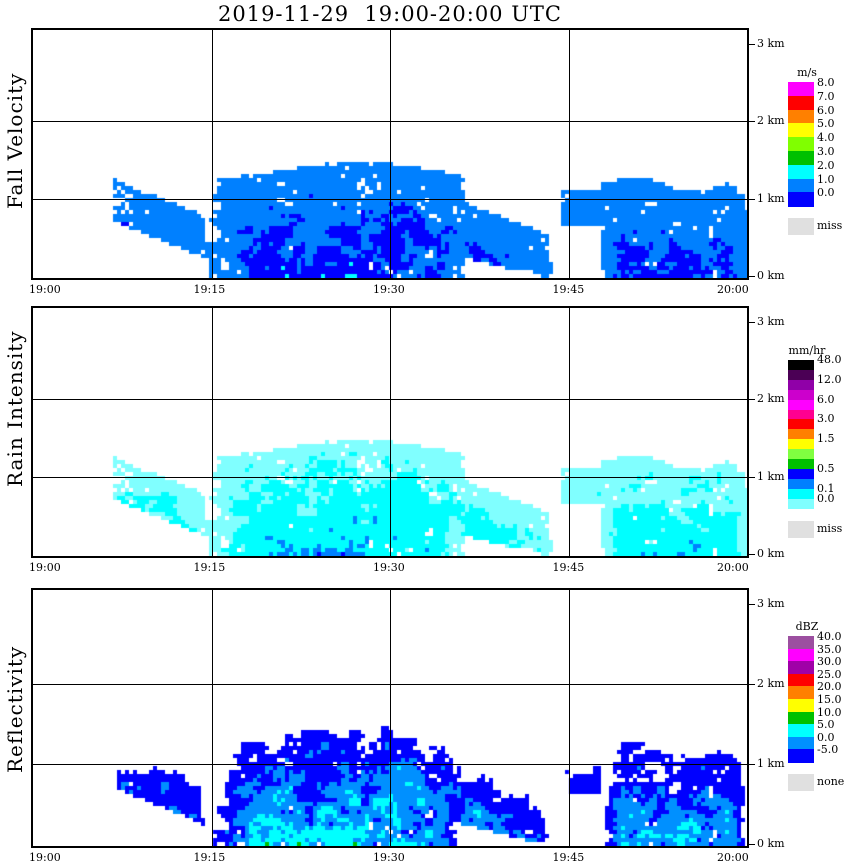  What do you see at coordinates (826, 737) in the screenshot?
I see `colorbar-tick-reflectivity-8: 0.0` at bounding box center [826, 737].